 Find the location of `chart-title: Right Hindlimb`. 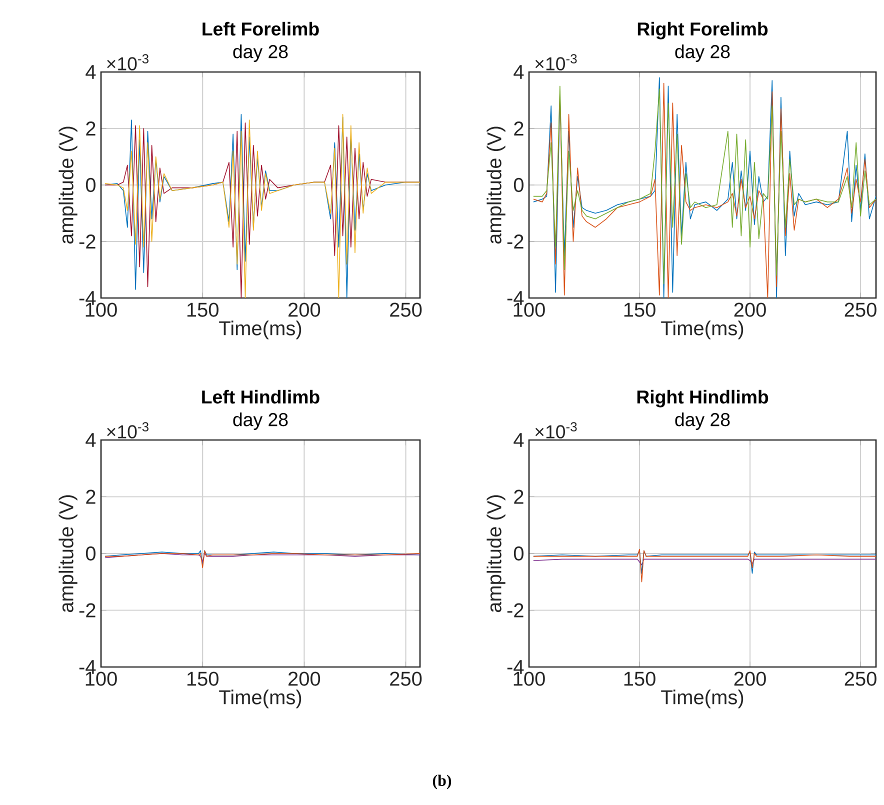

chart-title: Right Hindlimb is located at coordinates (702, 399).